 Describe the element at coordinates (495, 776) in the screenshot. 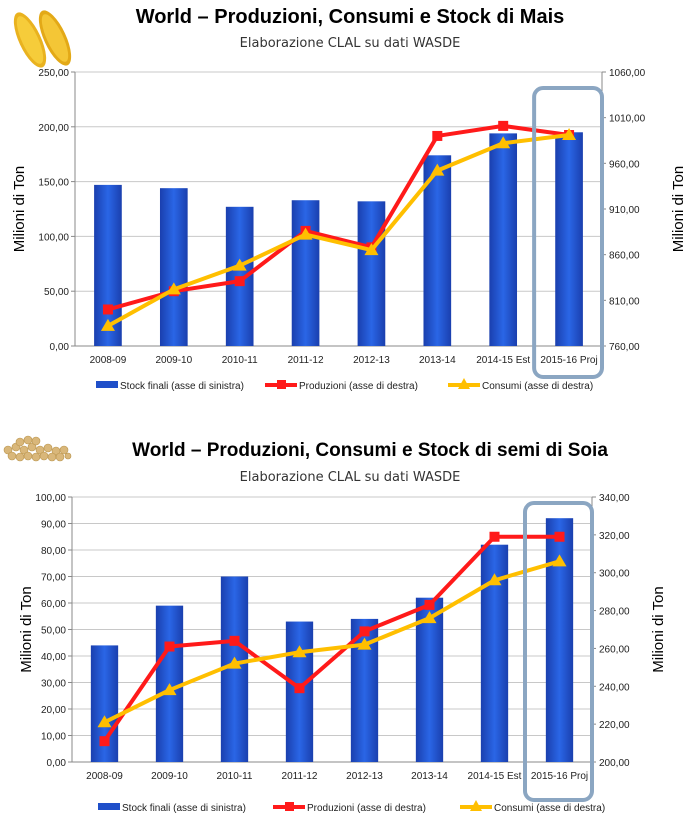

I see `x-tick-label: 2014-15 Est` at that location.